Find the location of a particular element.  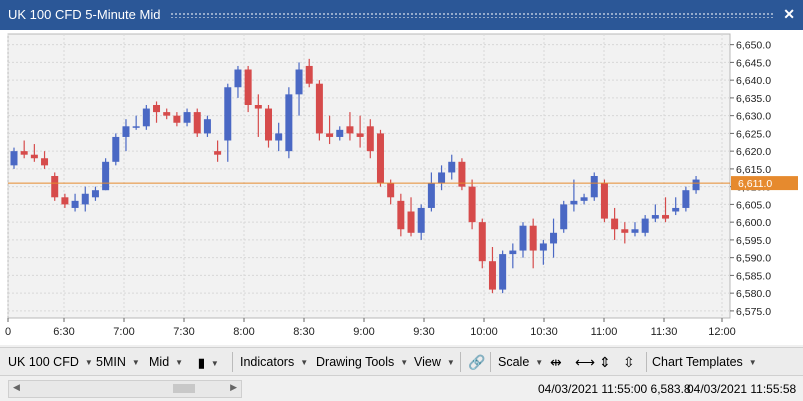

y-tick-label: 6,640.0 is located at coordinates (753, 81).